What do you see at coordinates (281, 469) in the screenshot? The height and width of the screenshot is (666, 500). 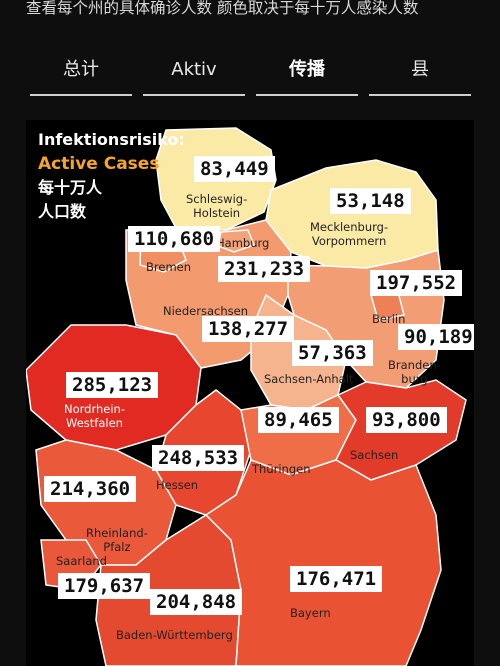 I see `label-thueringen: Thüringen` at bounding box center [281, 469].